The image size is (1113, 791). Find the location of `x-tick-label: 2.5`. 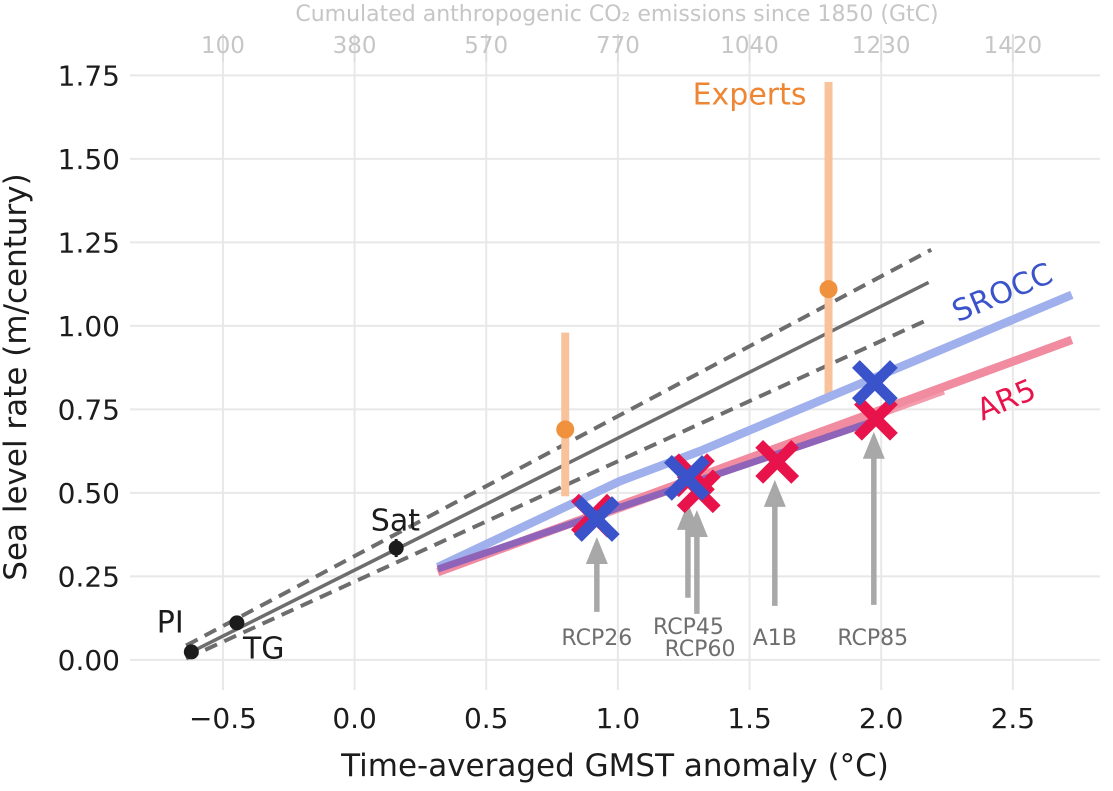

x-tick-label: 2.5 is located at coordinates (1013, 718).